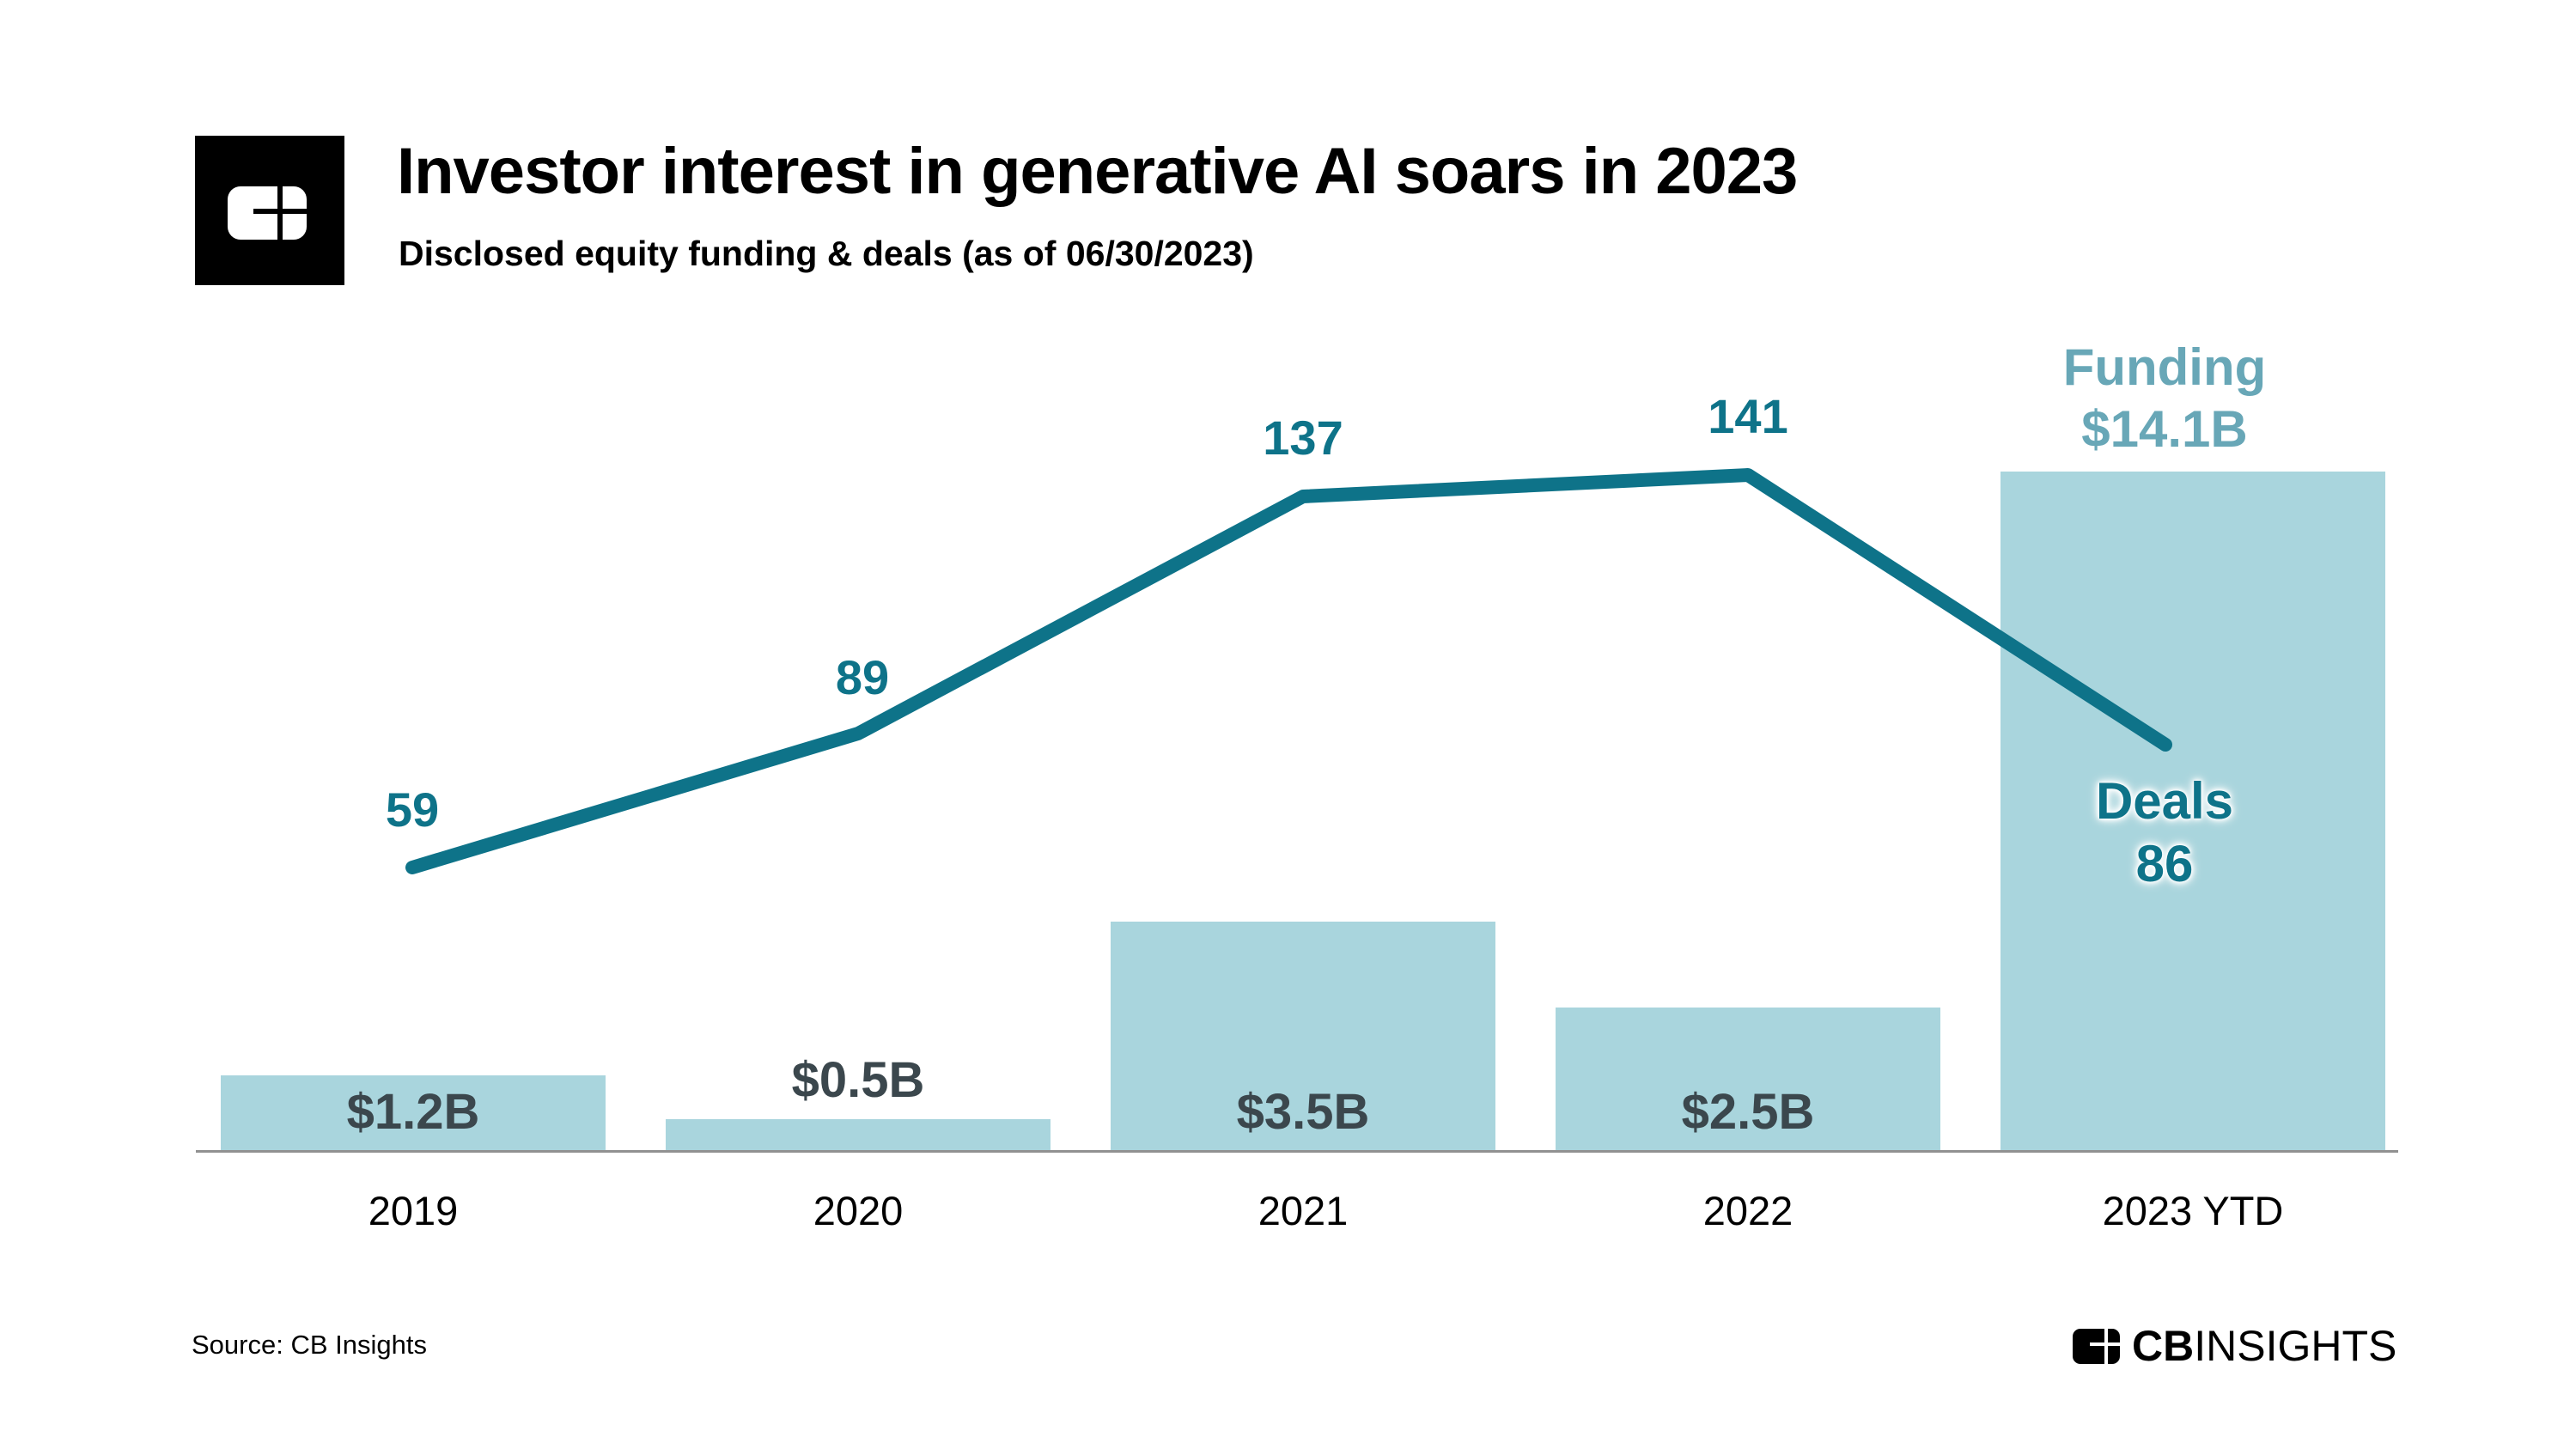 The width and height of the screenshot is (2576, 1449). I want to click on funding-value-2020: $0.5B, so click(858, 1080).